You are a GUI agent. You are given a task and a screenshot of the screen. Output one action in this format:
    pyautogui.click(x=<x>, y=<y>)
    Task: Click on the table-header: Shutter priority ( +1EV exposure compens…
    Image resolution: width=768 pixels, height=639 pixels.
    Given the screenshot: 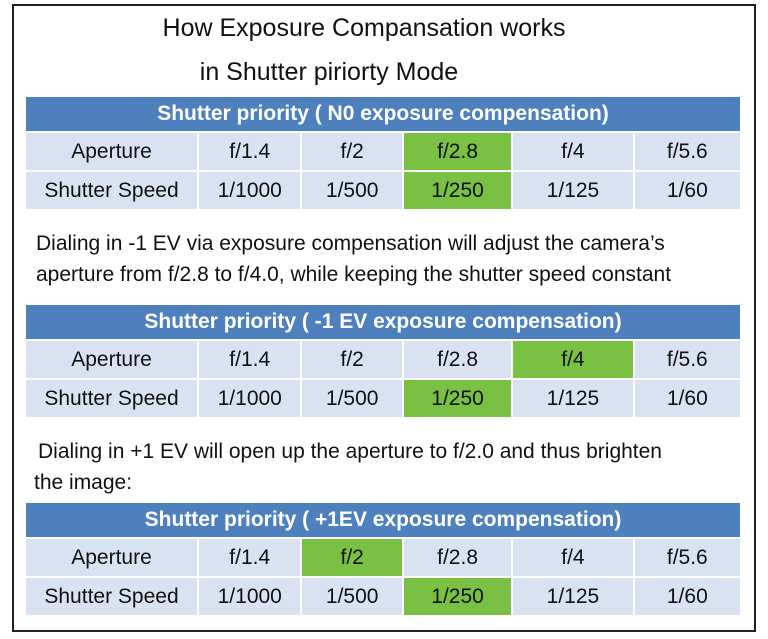 What is the action you would take?
    pyautogui.click(x=383, y=520)
    